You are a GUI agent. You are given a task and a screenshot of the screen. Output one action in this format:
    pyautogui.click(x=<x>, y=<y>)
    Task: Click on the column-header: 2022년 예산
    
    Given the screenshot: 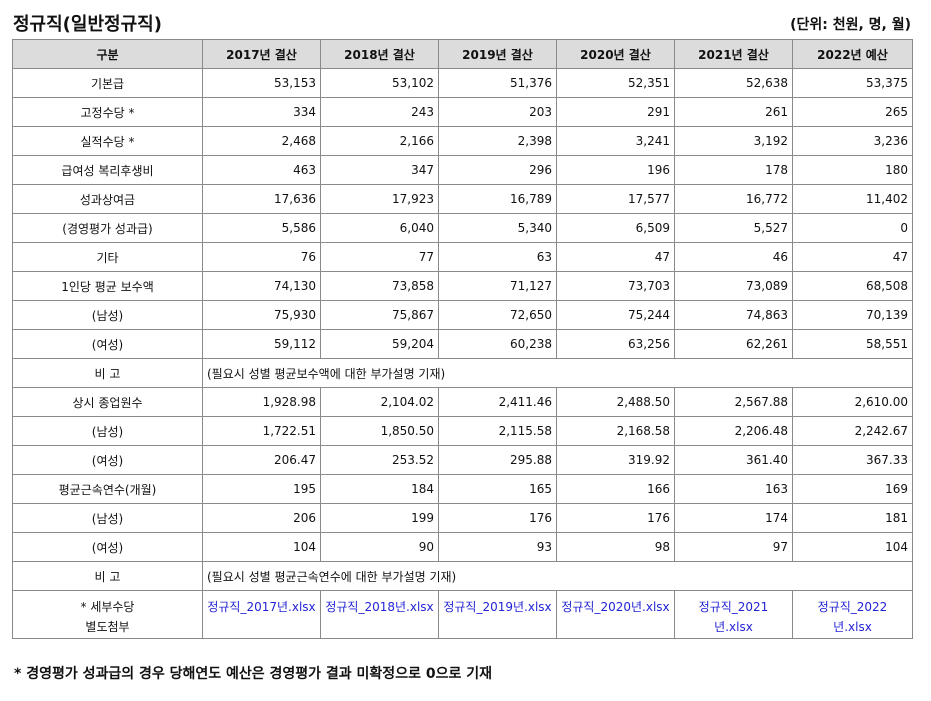 What is the action you would take?
    pyautogui.click(x=852, y=54)
    